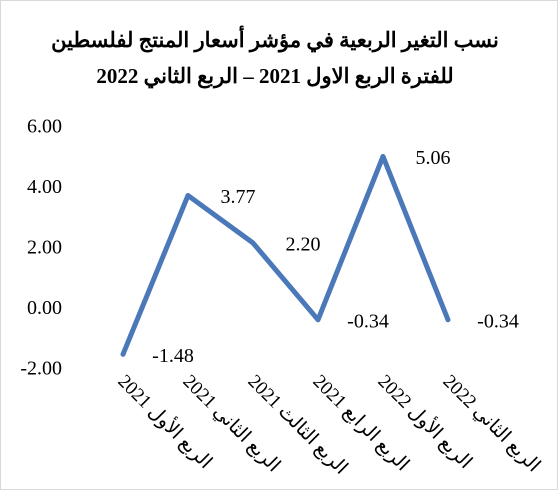 This screenshot has width=558, height=490. I want to click on value-label: 5.06, so click(433, 158).